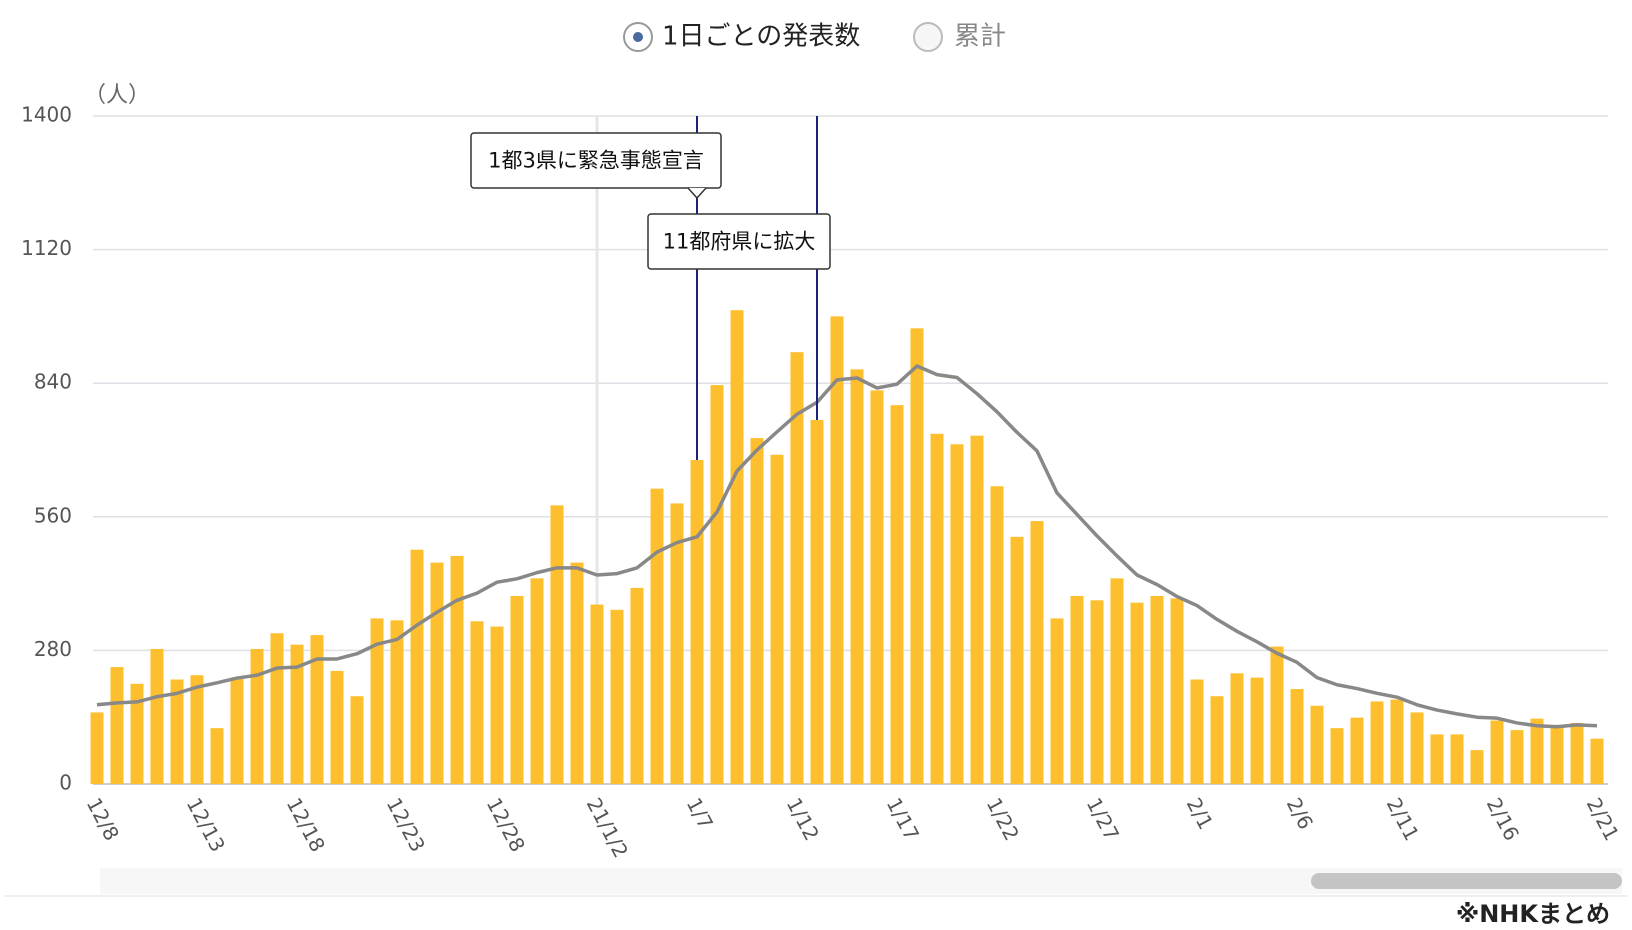  I want to click on x-tick-label: 1/27, so click(1103, 819).